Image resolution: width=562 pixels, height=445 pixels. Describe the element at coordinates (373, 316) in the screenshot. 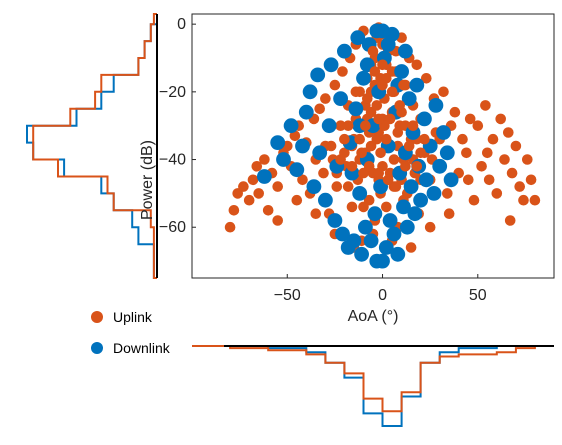

I see `x-axis-label: AoA (°)` at that location.